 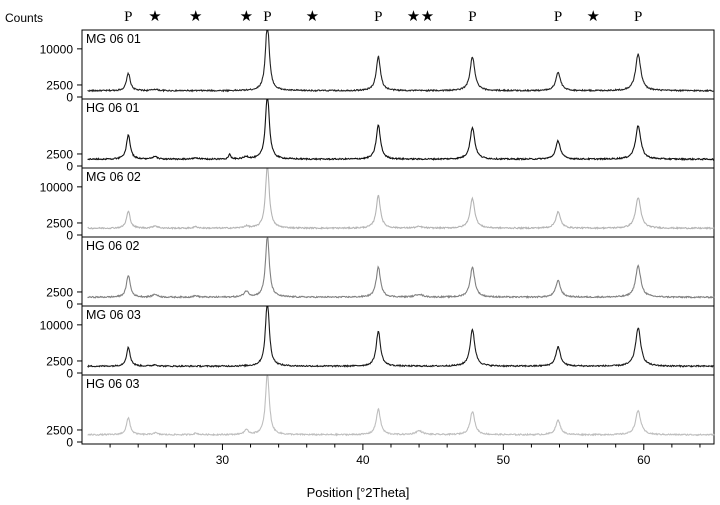 What do you see at coordinates (113, 108) in the screenshot?
I see `series-label: HG 06 01` at bounding box center [113, 108].